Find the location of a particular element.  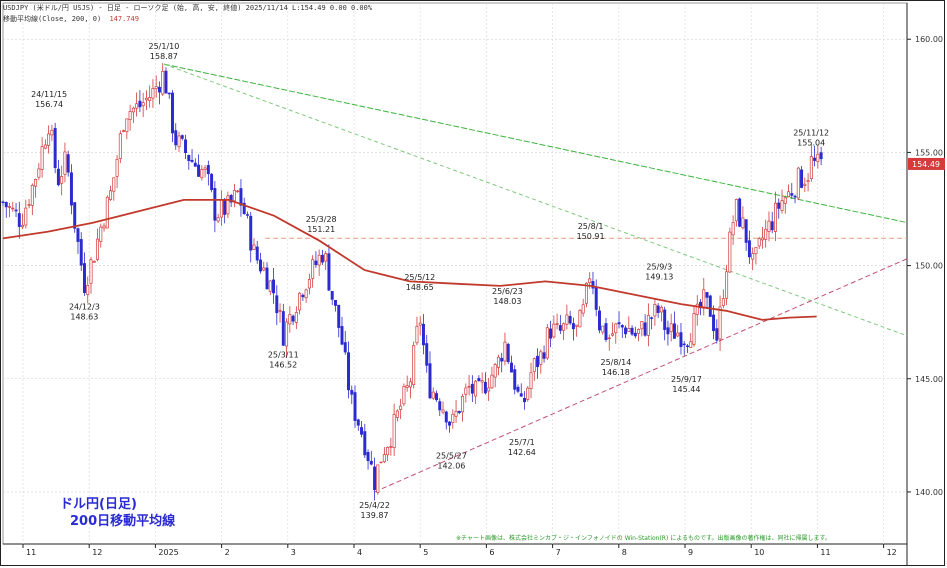

chart-header-line2: 移動平均線(Close, 200, 0) 147.749 is located at coordinates (71, 19).